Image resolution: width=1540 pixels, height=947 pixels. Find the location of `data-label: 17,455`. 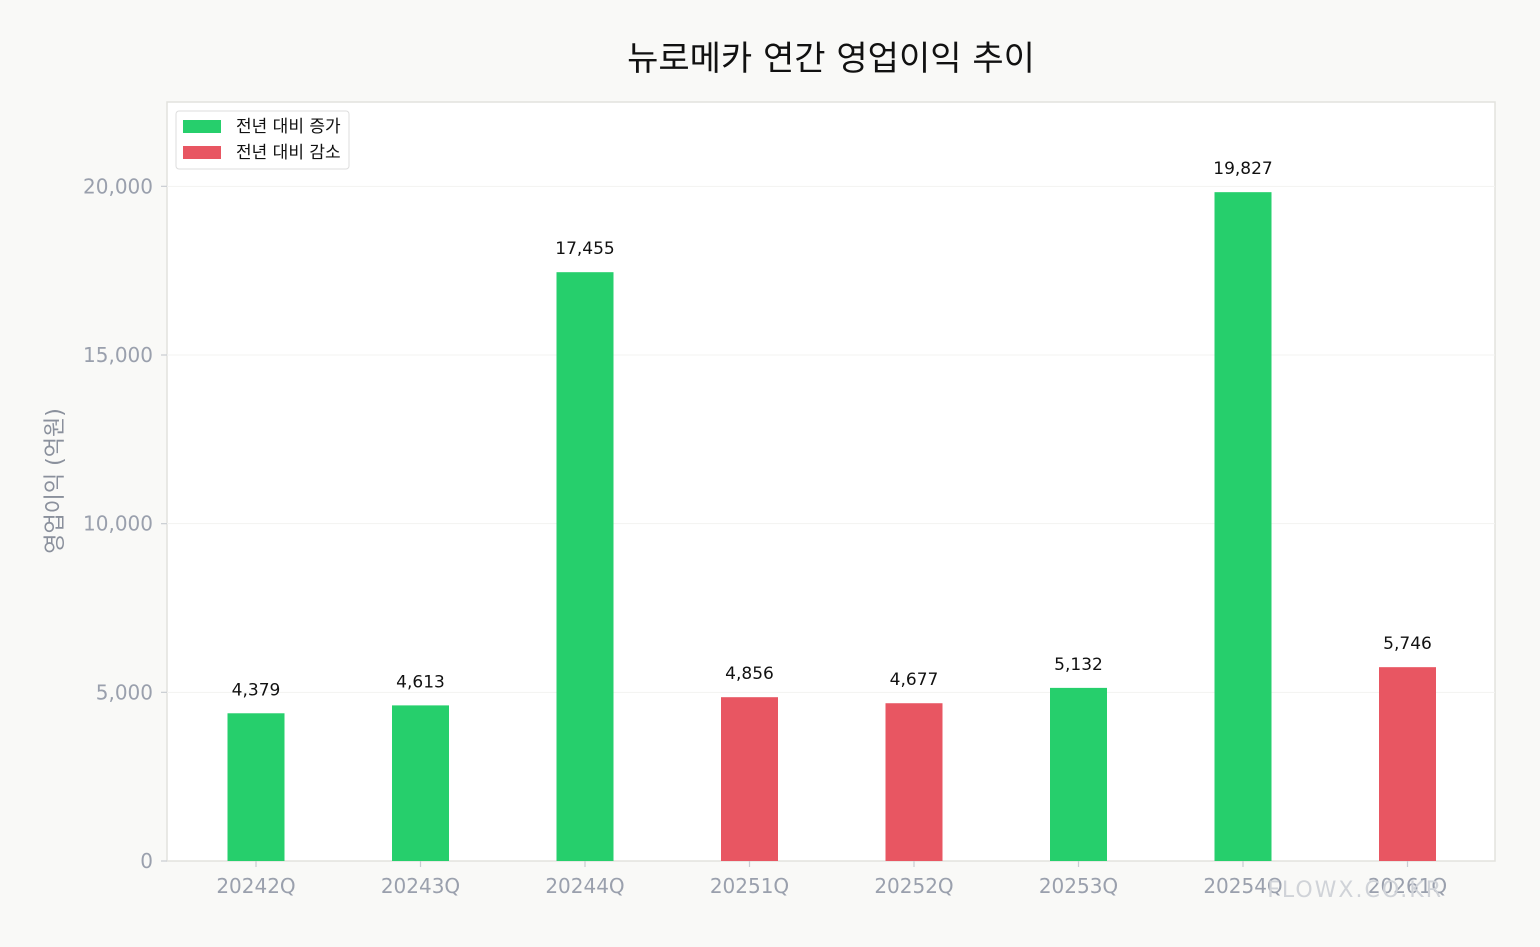

data-label: 17,455 is located at coordinates (584, 249).